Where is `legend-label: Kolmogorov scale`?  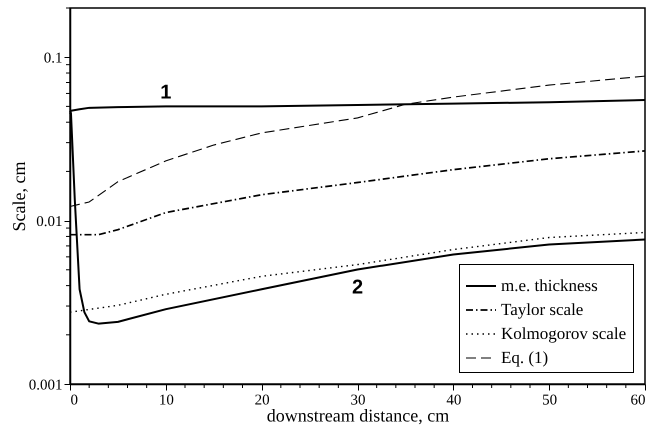
legend-label: Kolmogorov scale is located at coordinates (563, 333).